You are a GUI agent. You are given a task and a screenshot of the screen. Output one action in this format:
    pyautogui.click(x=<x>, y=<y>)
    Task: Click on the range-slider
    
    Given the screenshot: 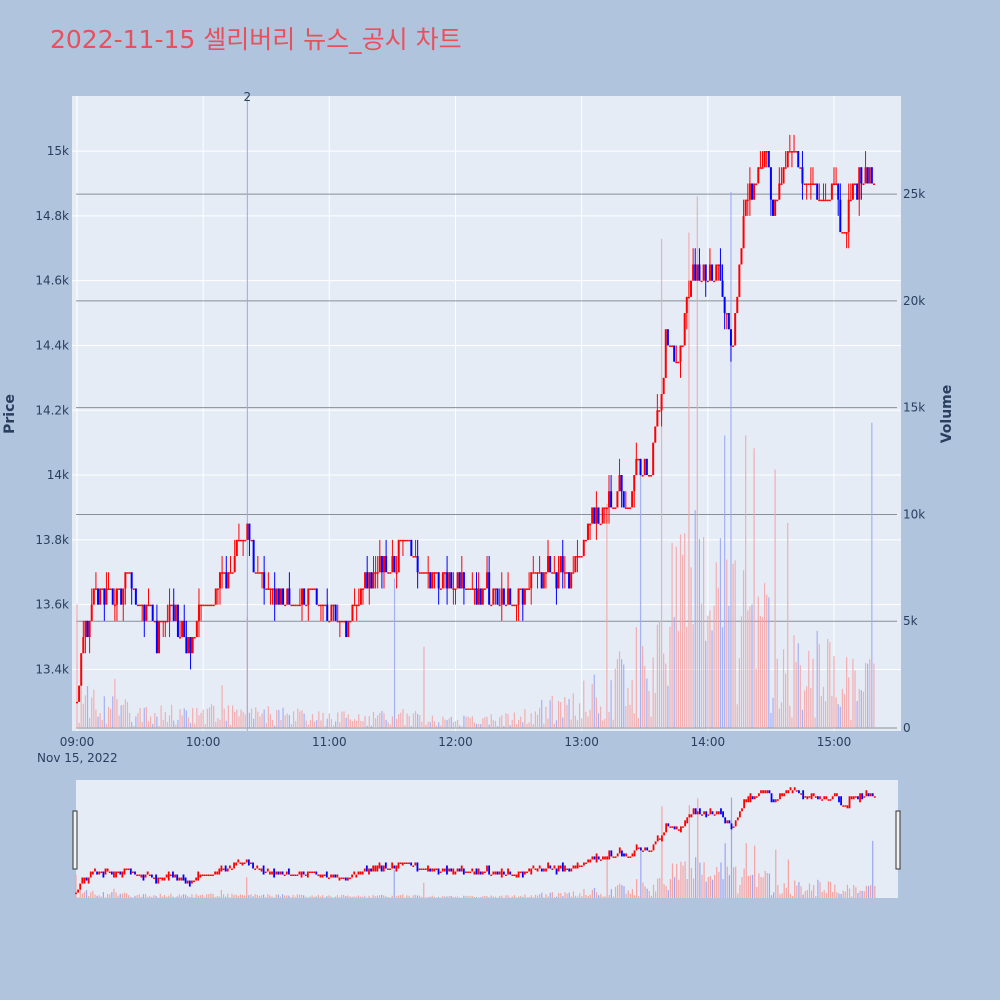 What is the action you would take?
    pyautogui.click(x=486, y=839)
    